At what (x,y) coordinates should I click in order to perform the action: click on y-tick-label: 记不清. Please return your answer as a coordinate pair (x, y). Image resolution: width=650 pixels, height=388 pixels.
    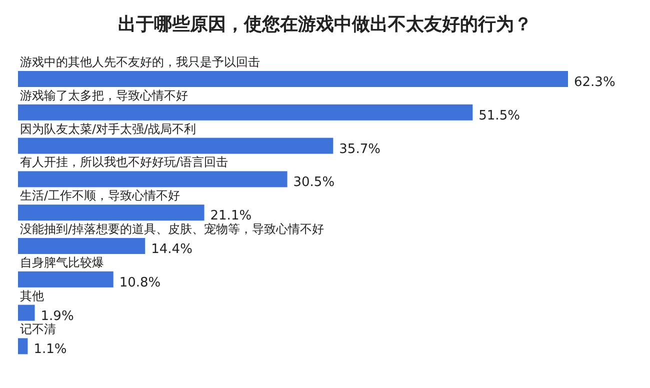
    Looking at the image, I should click on (38, 329).